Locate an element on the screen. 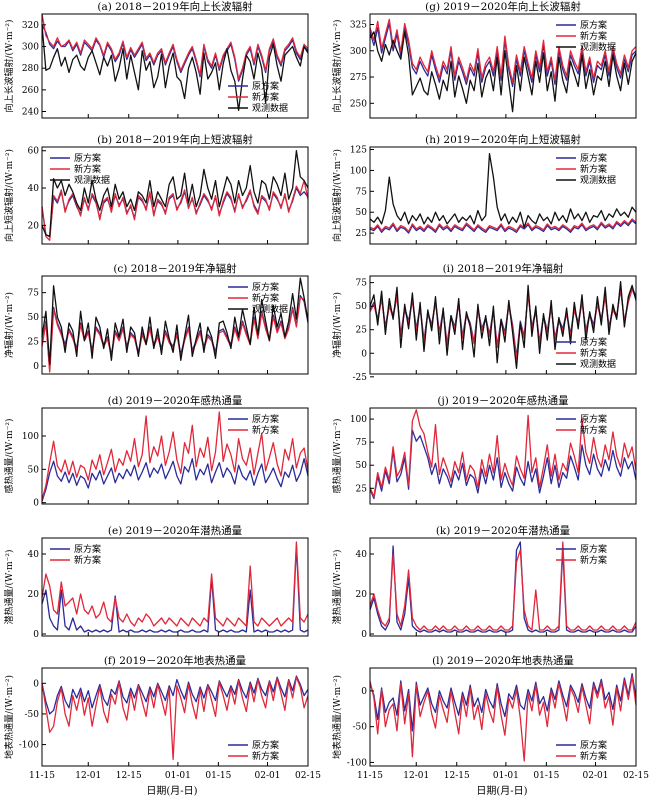 The image size is (650, 800). y-tick-label: 280 is located at coordinates (30, 69).